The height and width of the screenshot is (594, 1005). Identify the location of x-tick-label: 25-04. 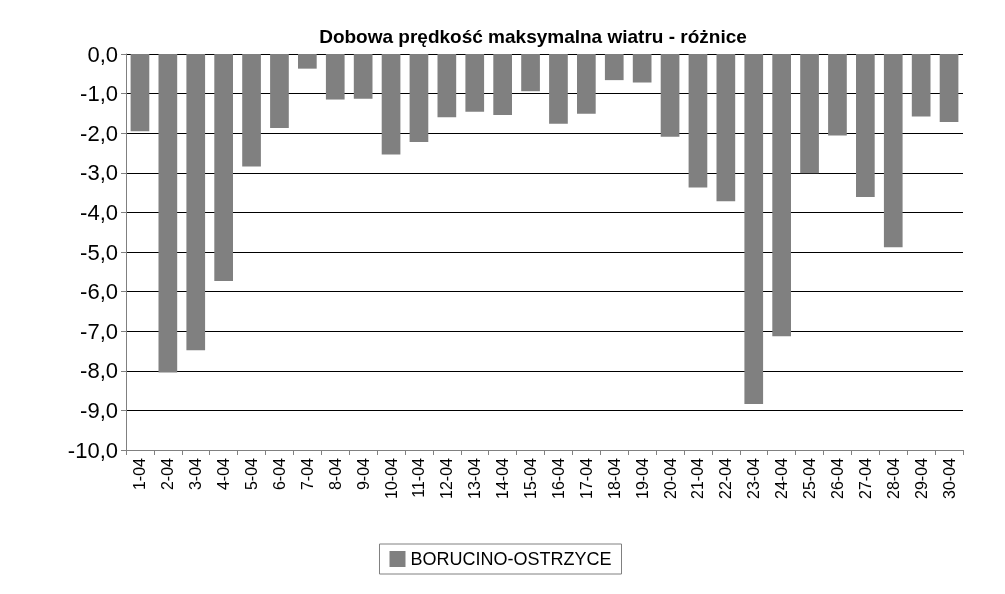
(810, 478).